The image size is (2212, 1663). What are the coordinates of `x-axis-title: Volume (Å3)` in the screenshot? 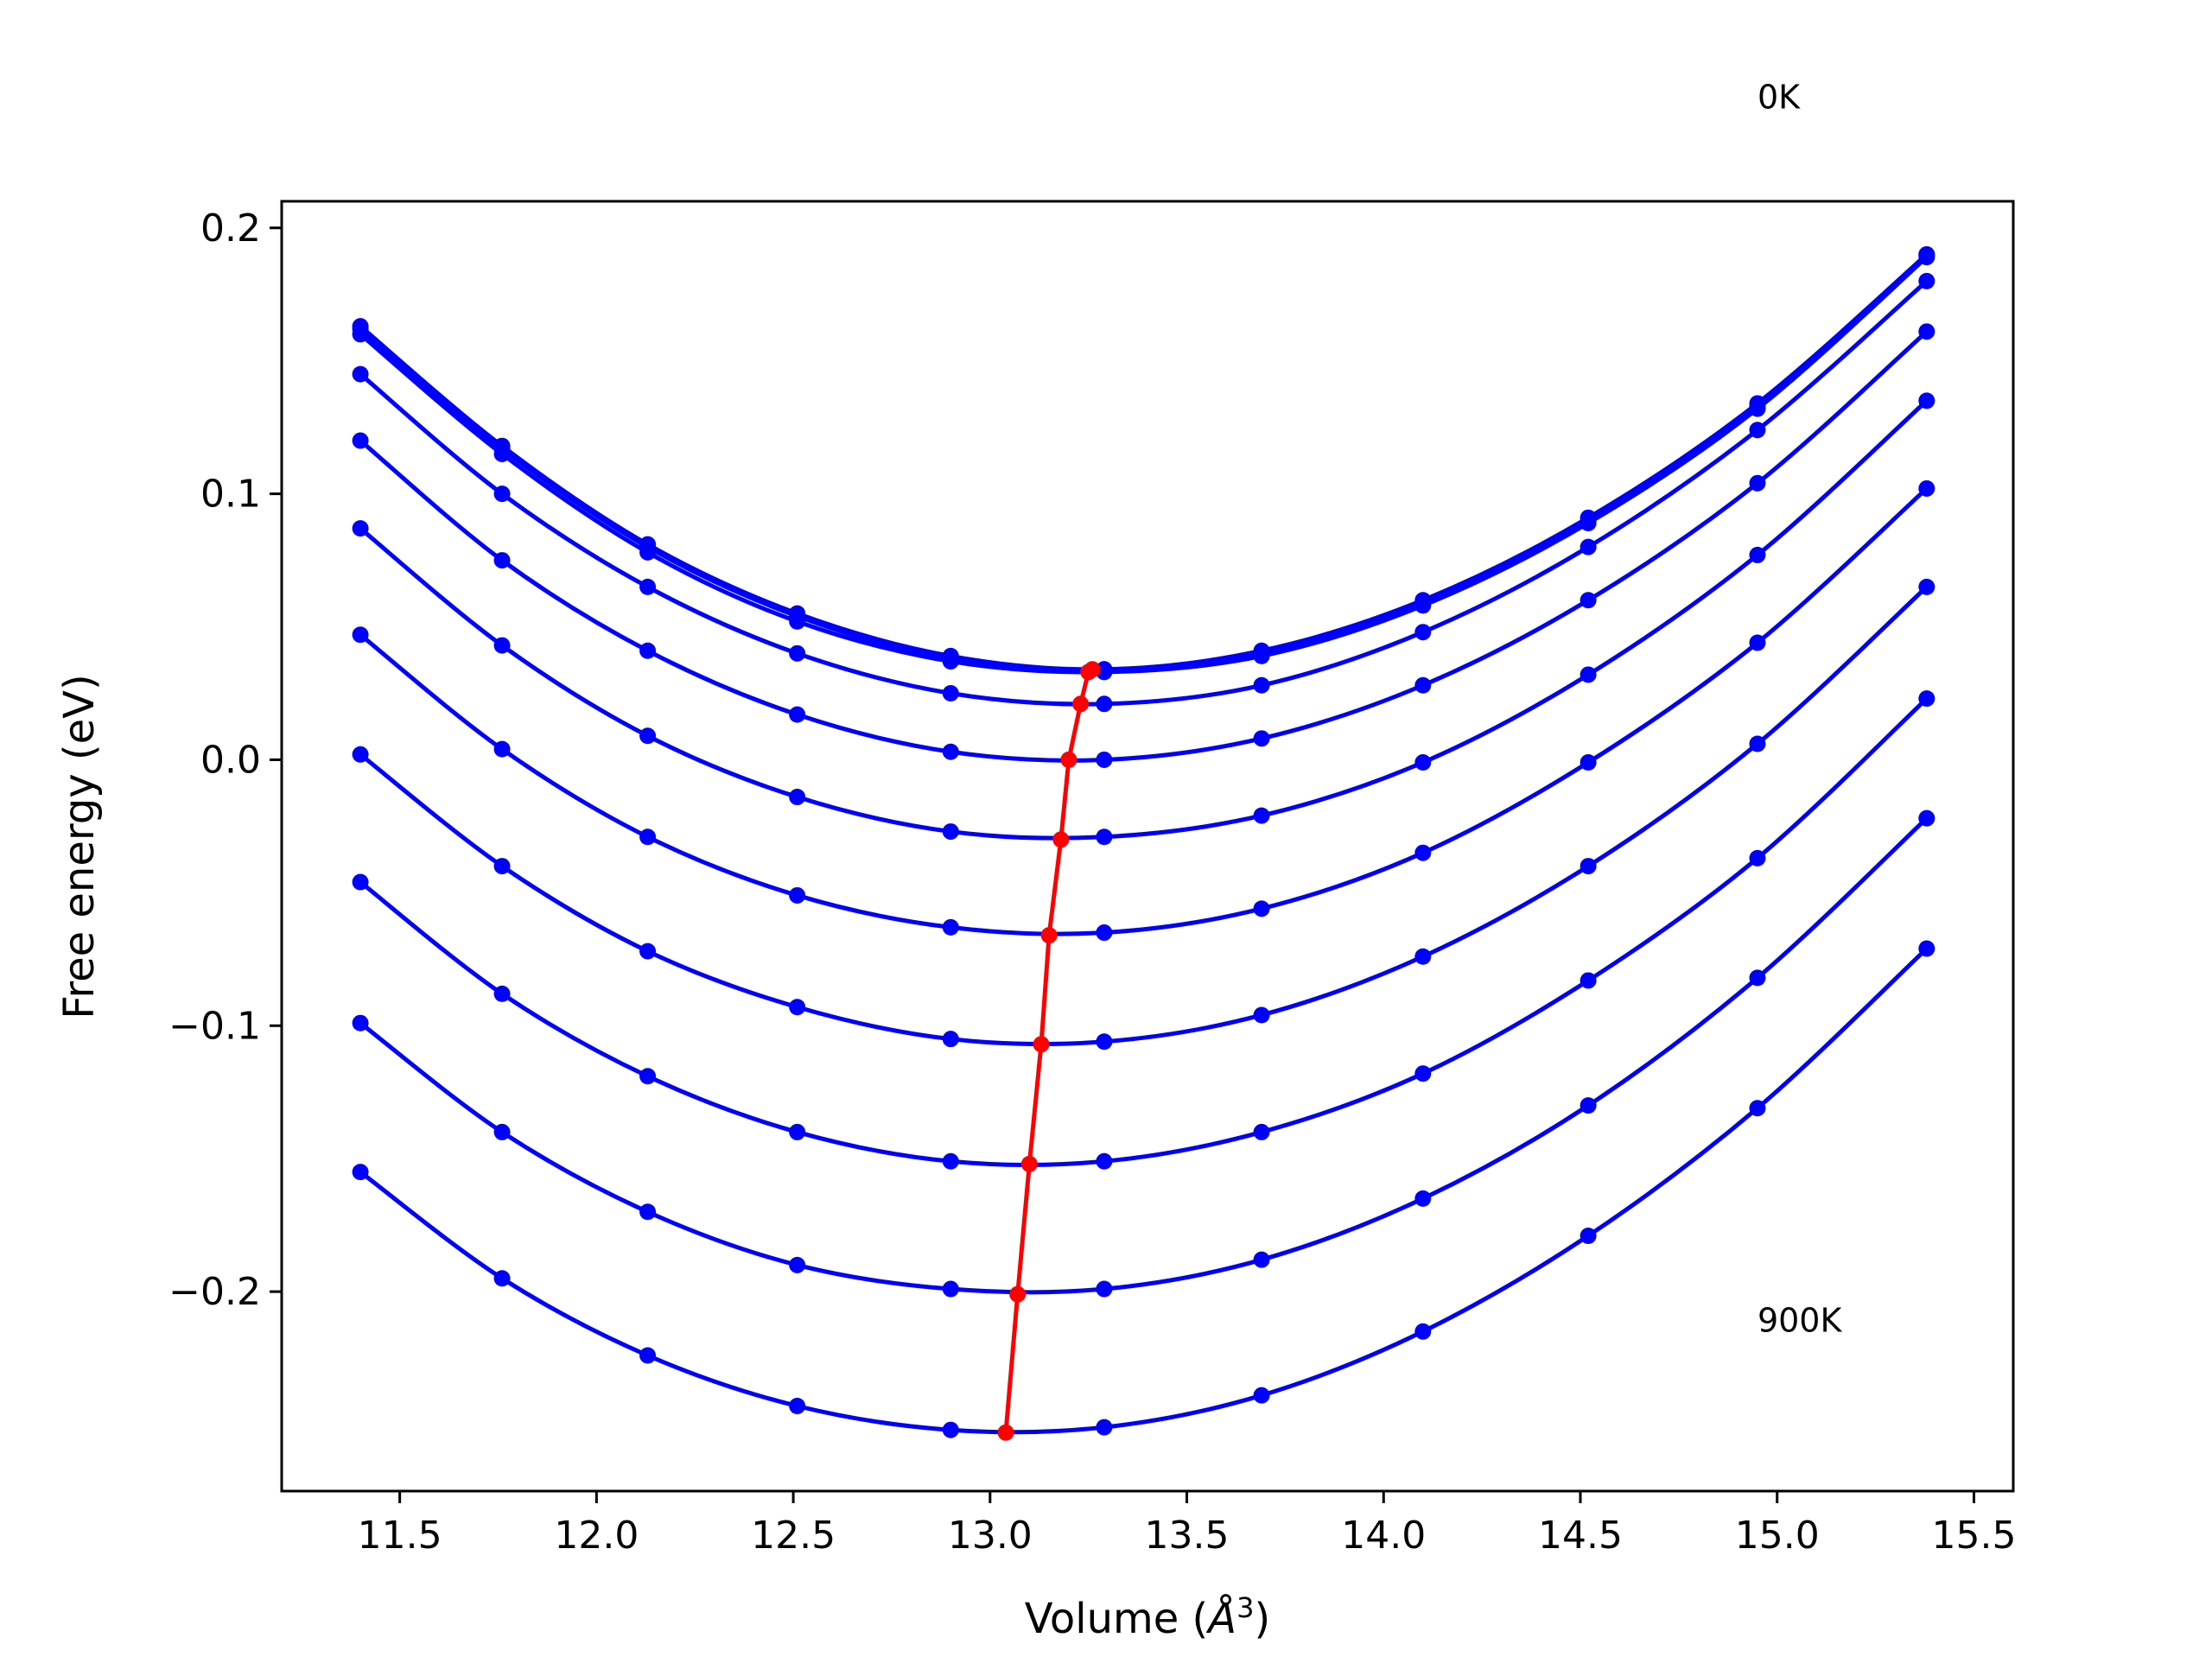 It's located at (1147, 1617).